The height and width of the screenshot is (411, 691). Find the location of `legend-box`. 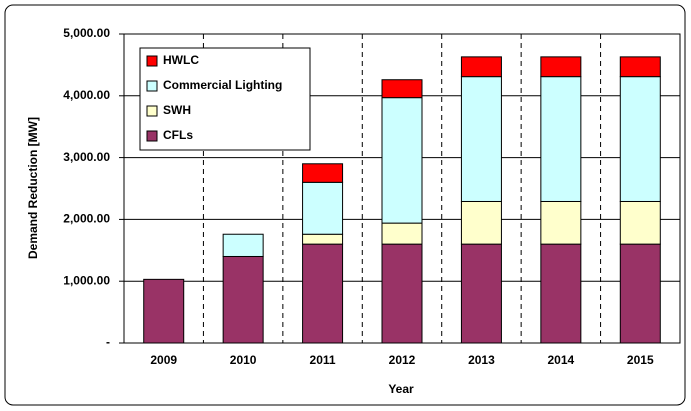

legend-box is located at coordinates (225, 99).